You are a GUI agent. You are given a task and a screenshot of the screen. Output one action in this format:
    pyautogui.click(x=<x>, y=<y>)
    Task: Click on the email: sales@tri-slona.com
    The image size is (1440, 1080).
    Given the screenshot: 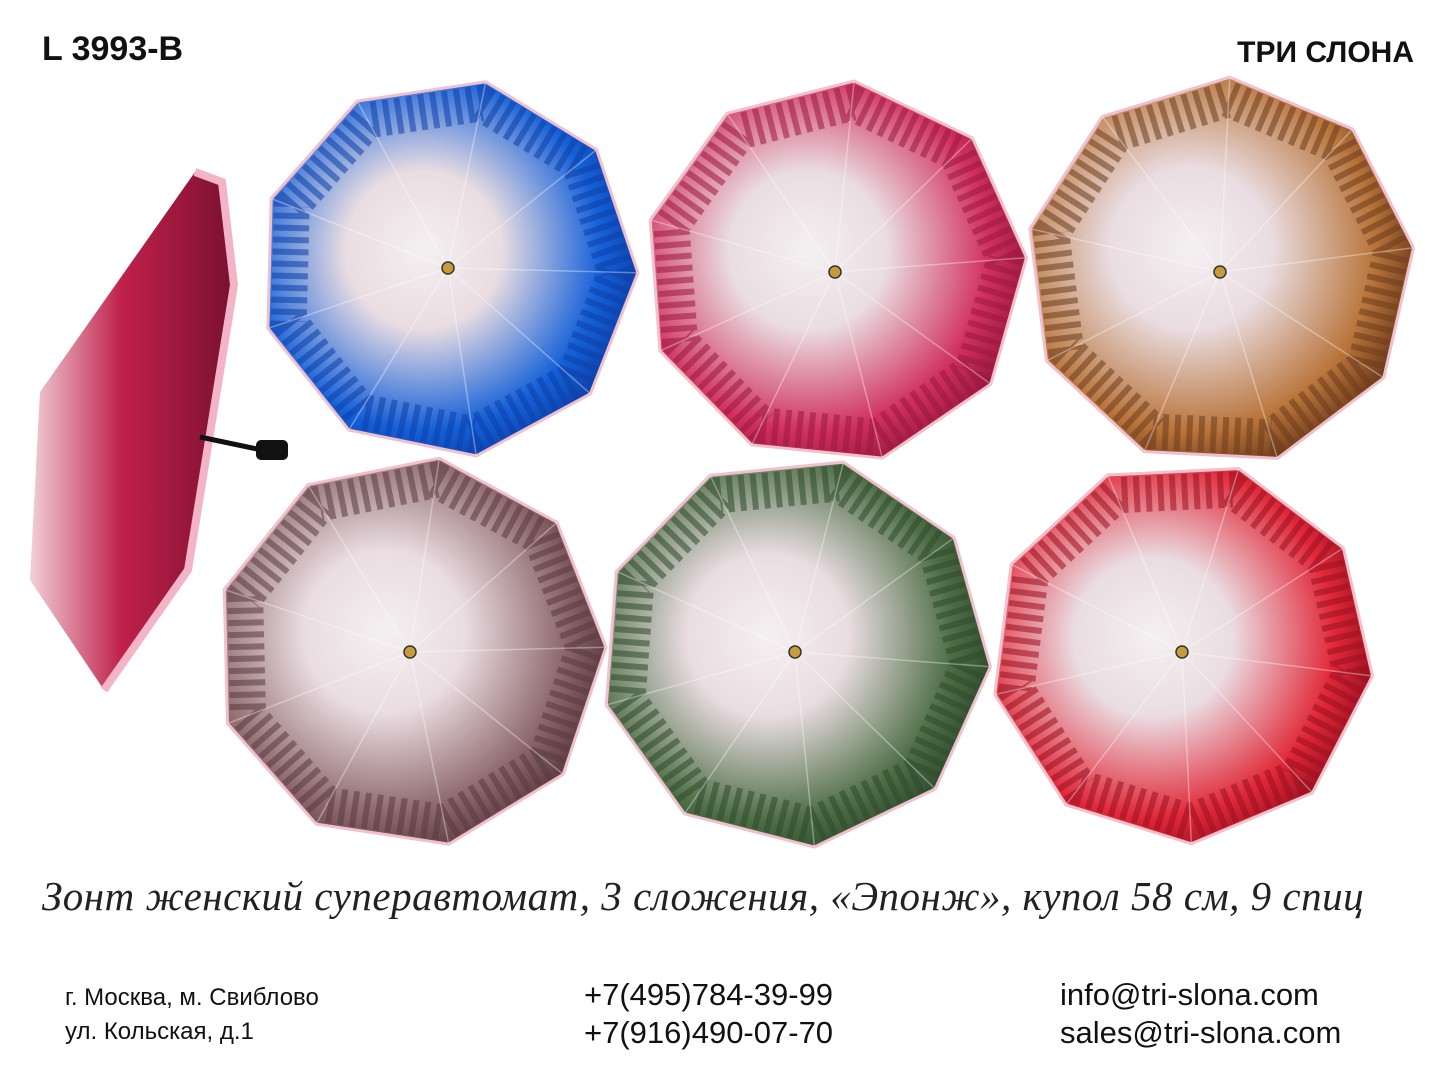 What is the action you would take?
    pyautogui.click(x=1201, y=1032)
    